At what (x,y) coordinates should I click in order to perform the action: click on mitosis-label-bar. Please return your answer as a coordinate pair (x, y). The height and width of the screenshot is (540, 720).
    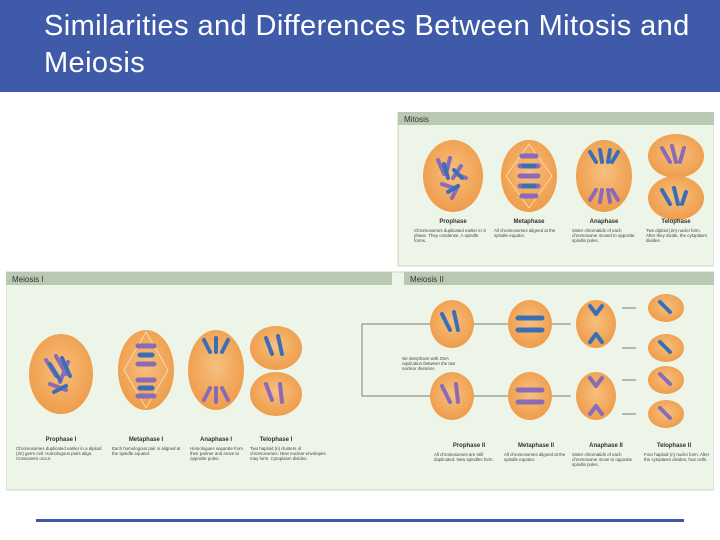
    Looking at the image, I should click on (556, 118).